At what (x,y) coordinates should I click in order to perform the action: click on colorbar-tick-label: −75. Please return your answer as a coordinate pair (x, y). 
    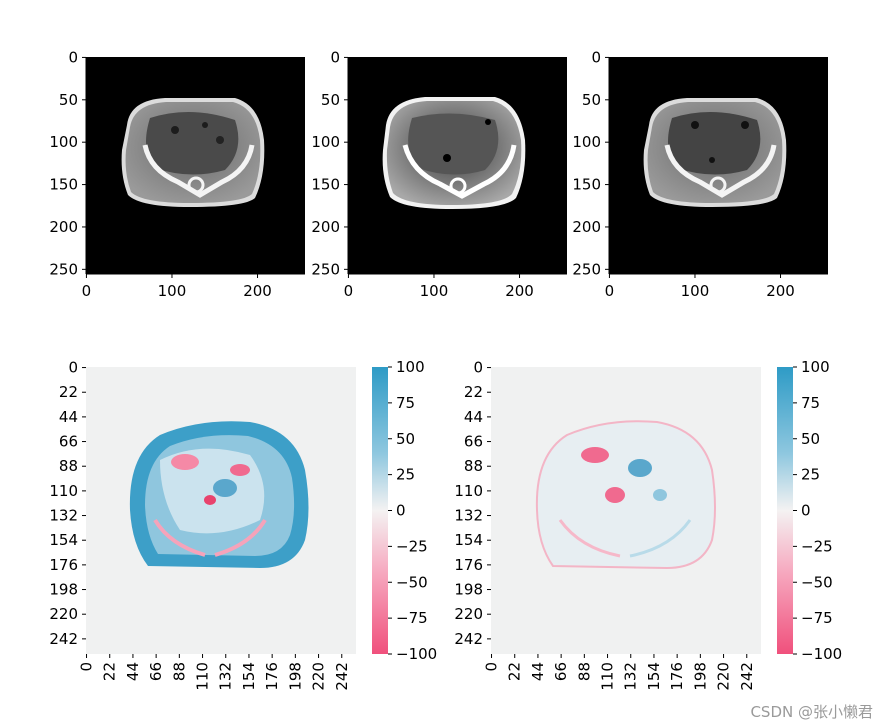
    Looking at the image, I should click on (817, 618).